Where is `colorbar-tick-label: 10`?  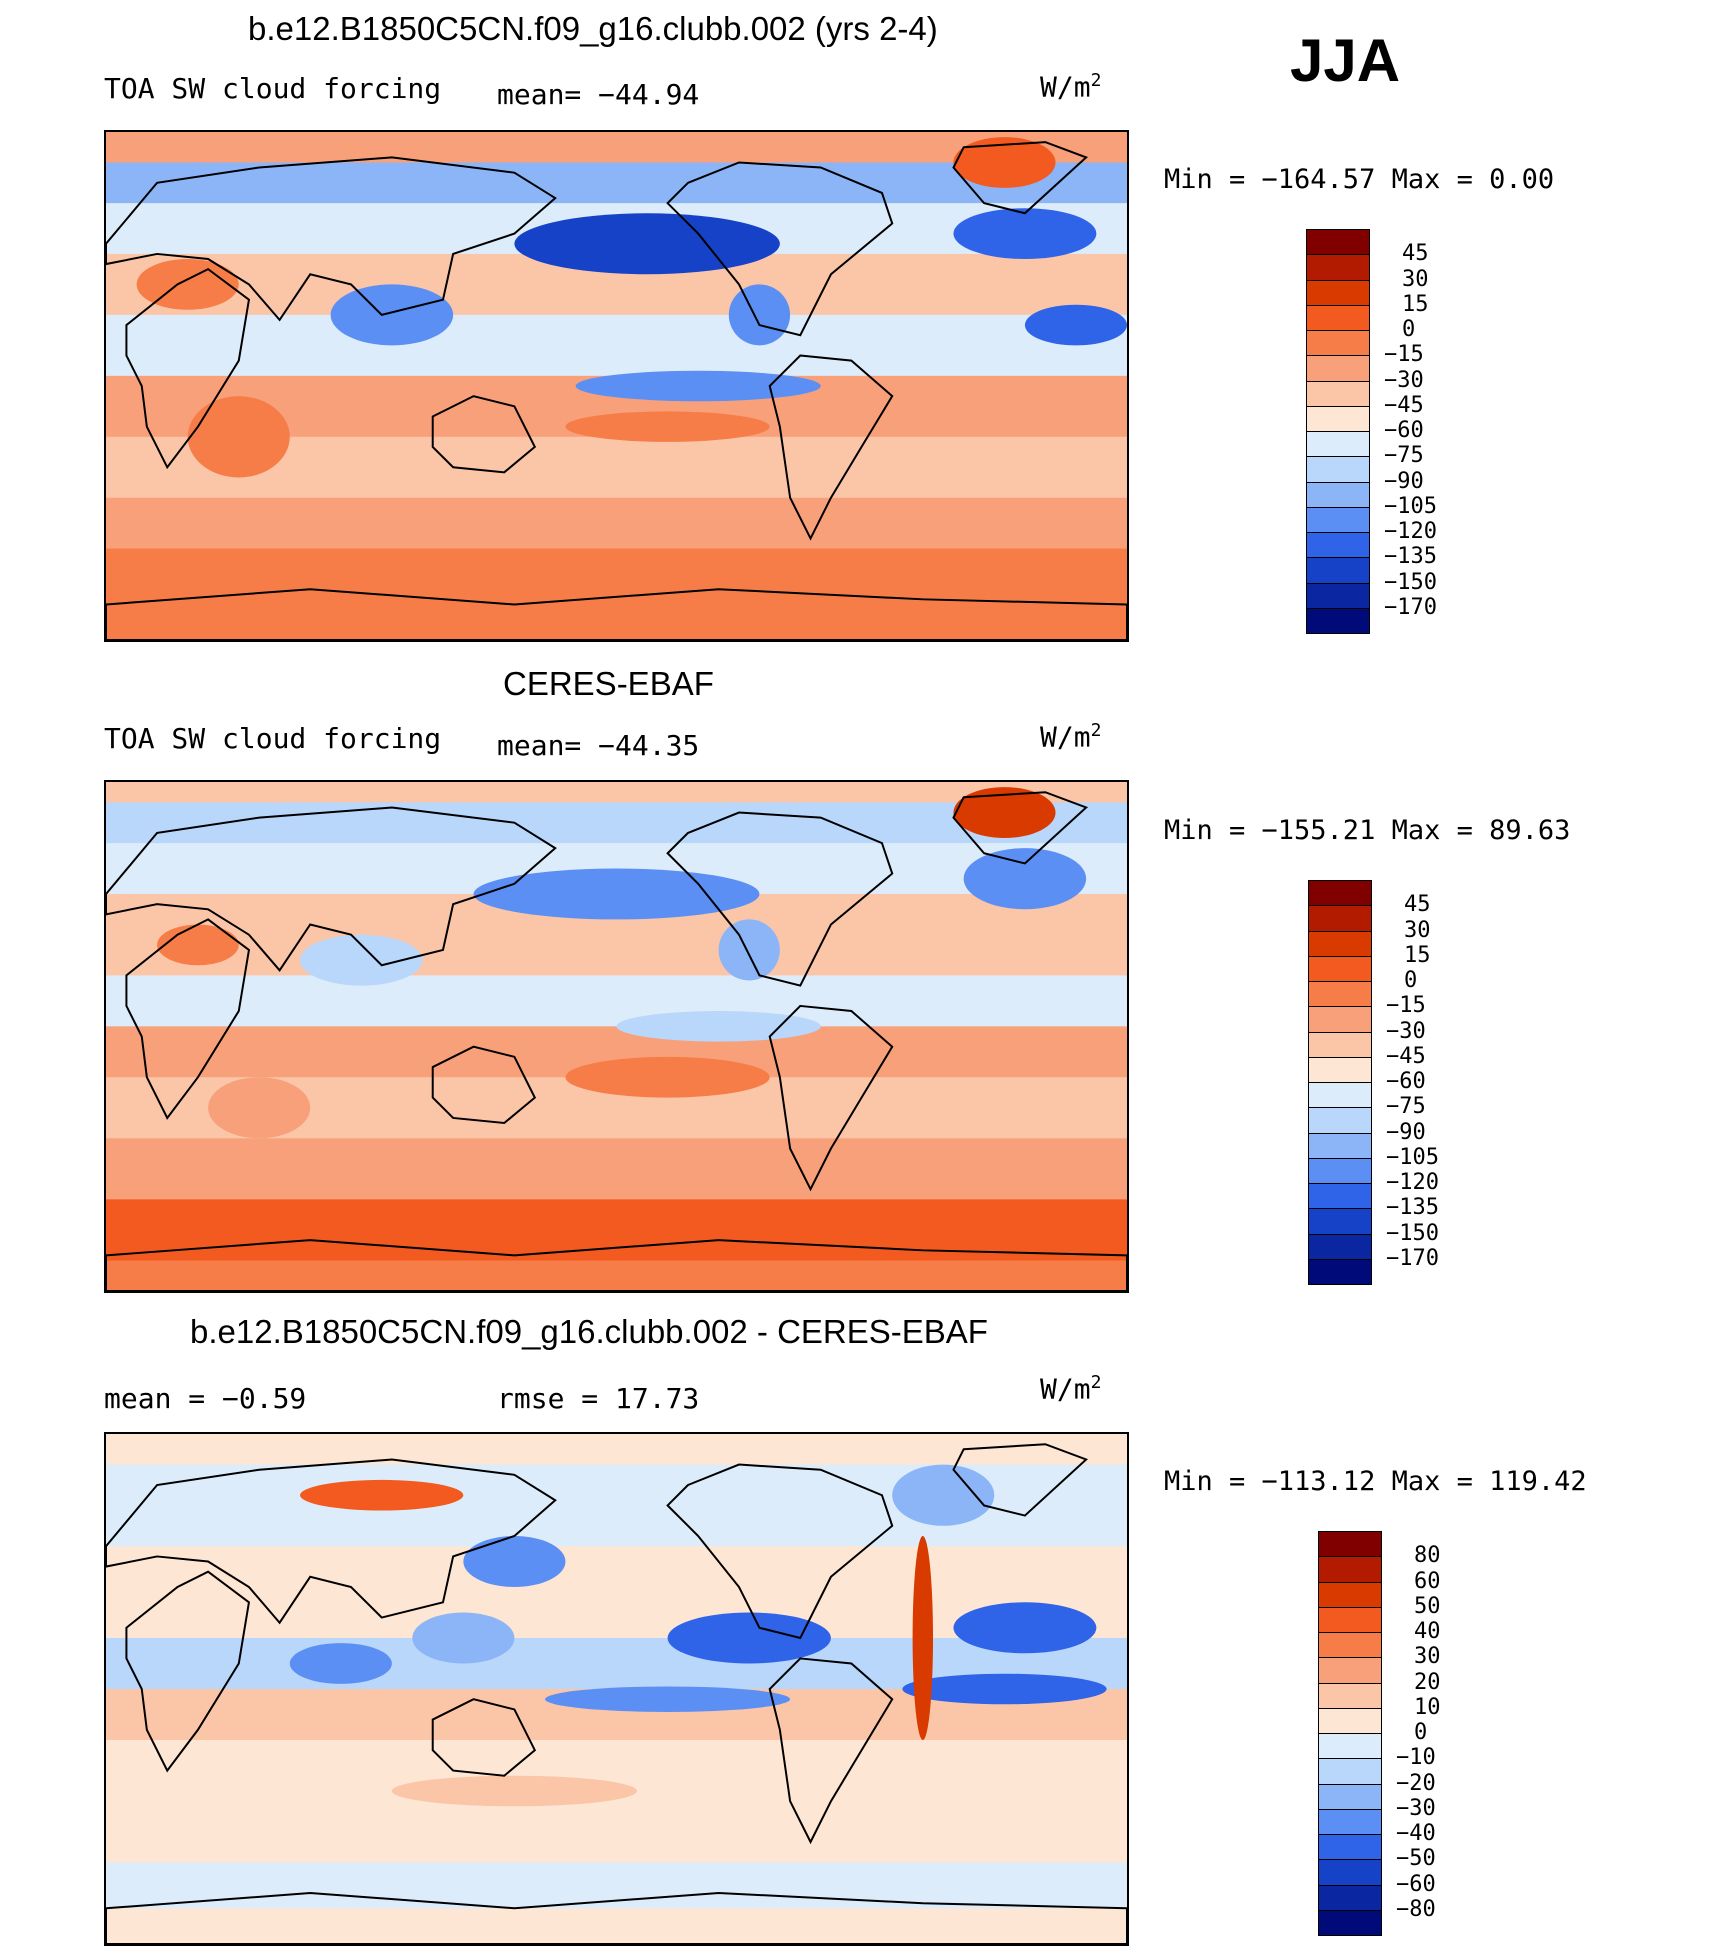
colorbar-tick-label: 10 is located at coordinates (1427, 1707).